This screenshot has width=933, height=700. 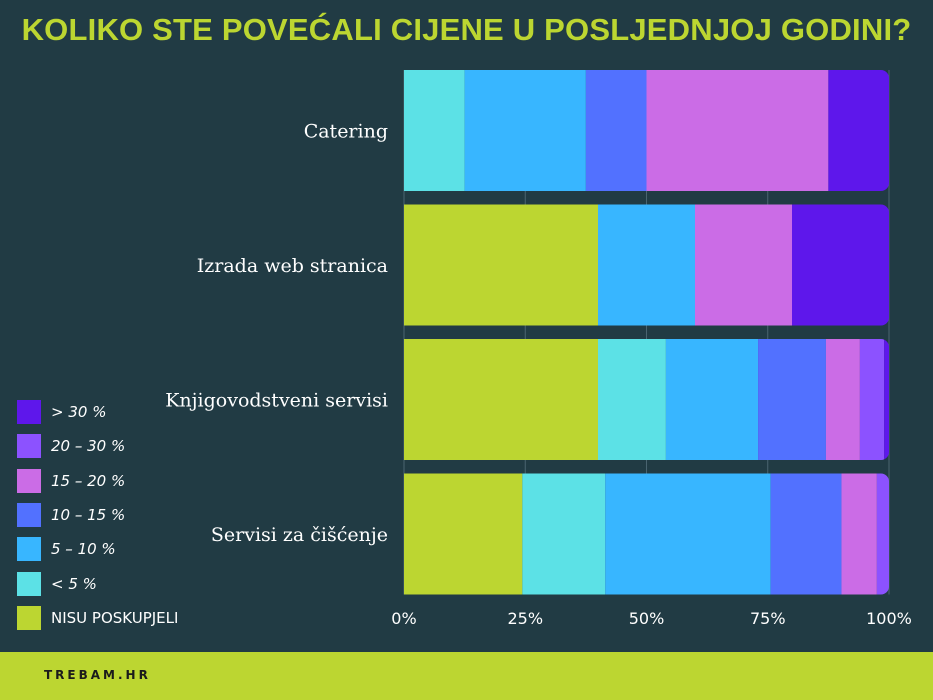 What do you see at coordinates (292, 266) in the screenshot?
I see `category-label: Izrada web stranica` at bounding box center [292, 266].